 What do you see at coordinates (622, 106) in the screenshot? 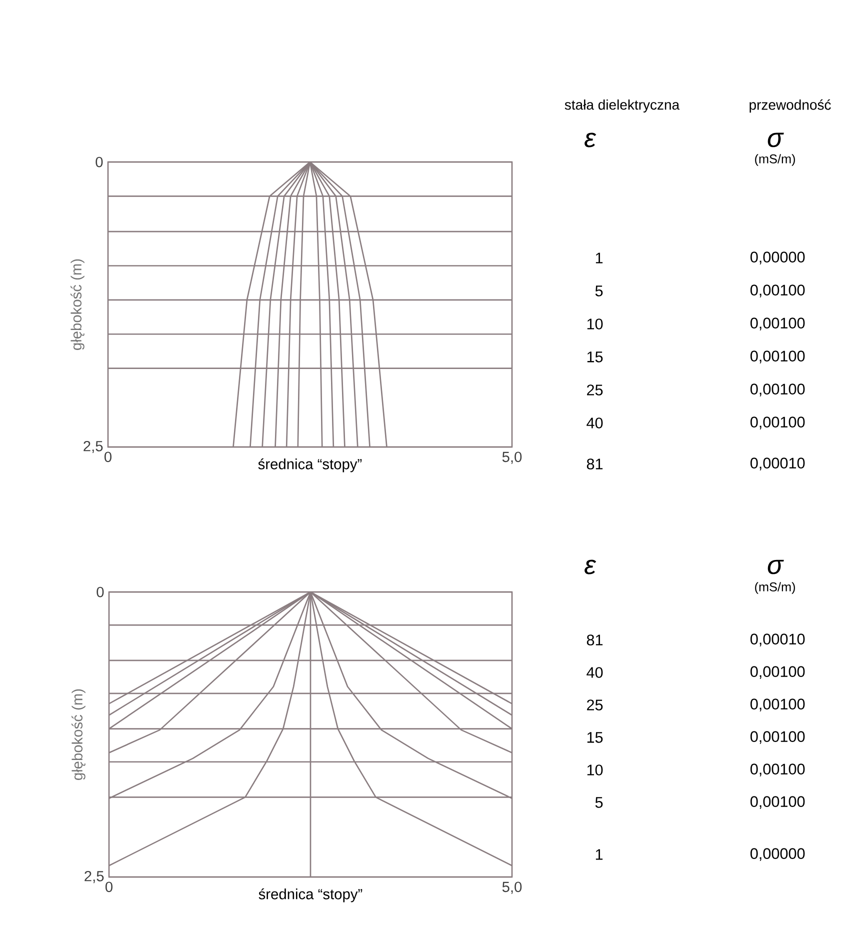
I see `text: stała dielektryczna` at bounding box center [622, 106].